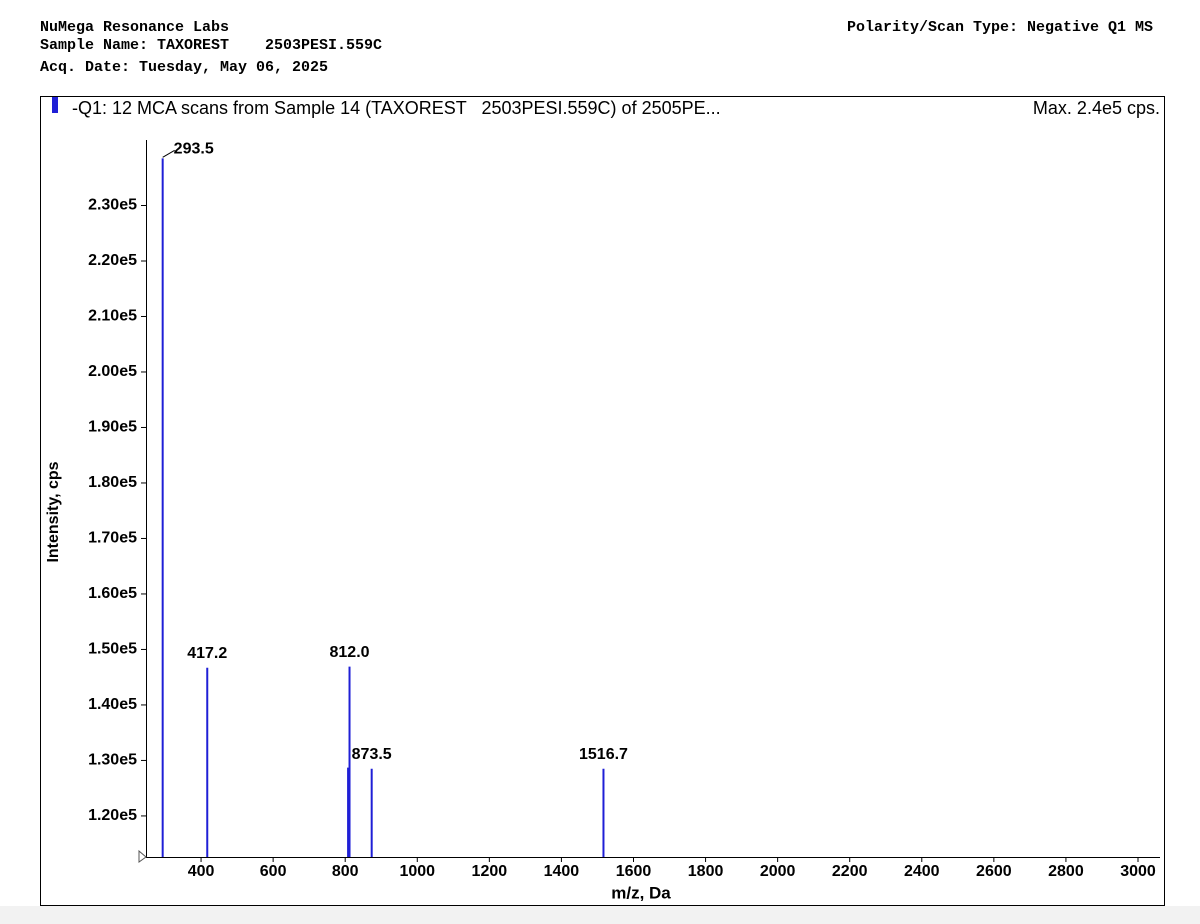 The image size is (1200, 924). I want to click on legend-swatch, so click(55, 105).